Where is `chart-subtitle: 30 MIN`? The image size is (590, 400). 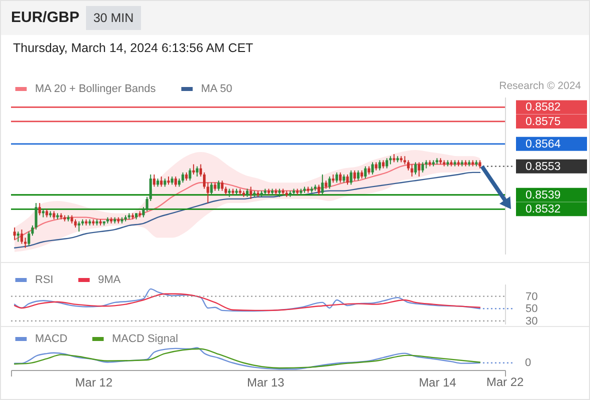 chart-subtitle: 30 MIN is located at coordinates (113, 18).